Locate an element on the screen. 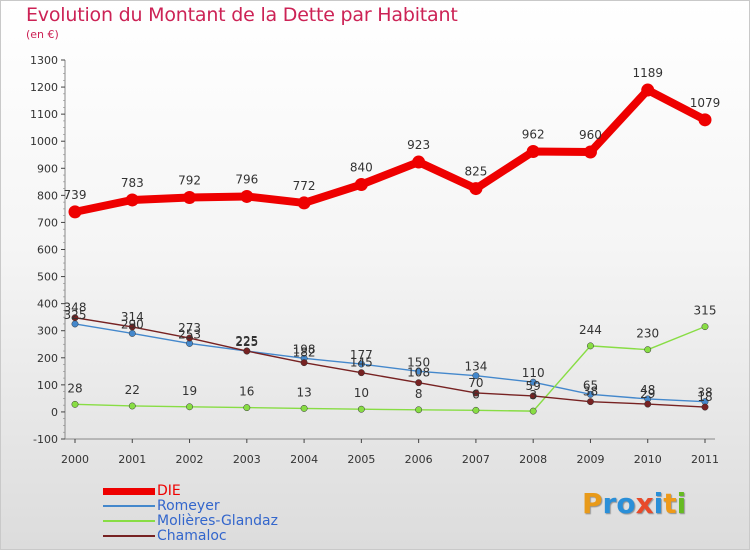 The image size is (750, 550). legend-swatch-molieres-glandaz is located at coordinates (129, 521).